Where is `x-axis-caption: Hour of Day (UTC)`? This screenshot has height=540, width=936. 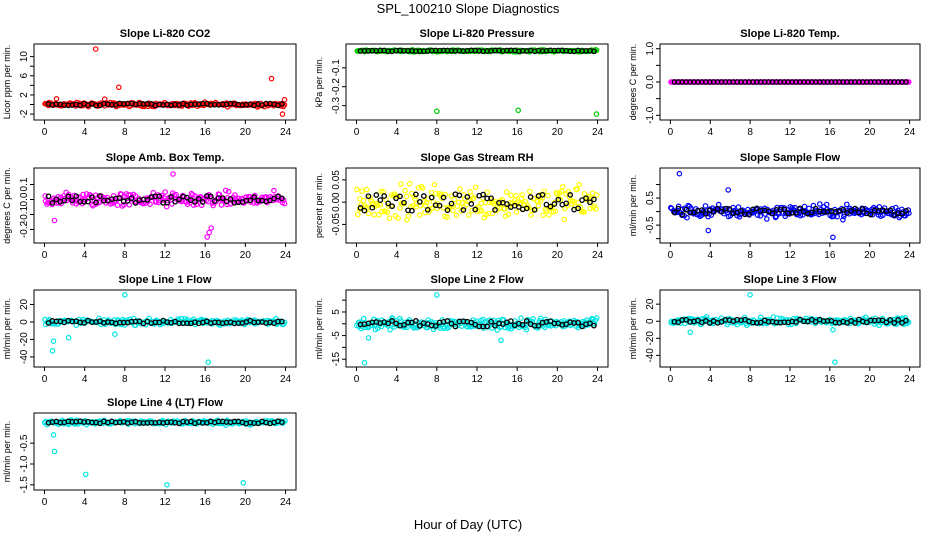 x-axis-caption: Hour of Day (UTC) is located at coordinates (468, 524).